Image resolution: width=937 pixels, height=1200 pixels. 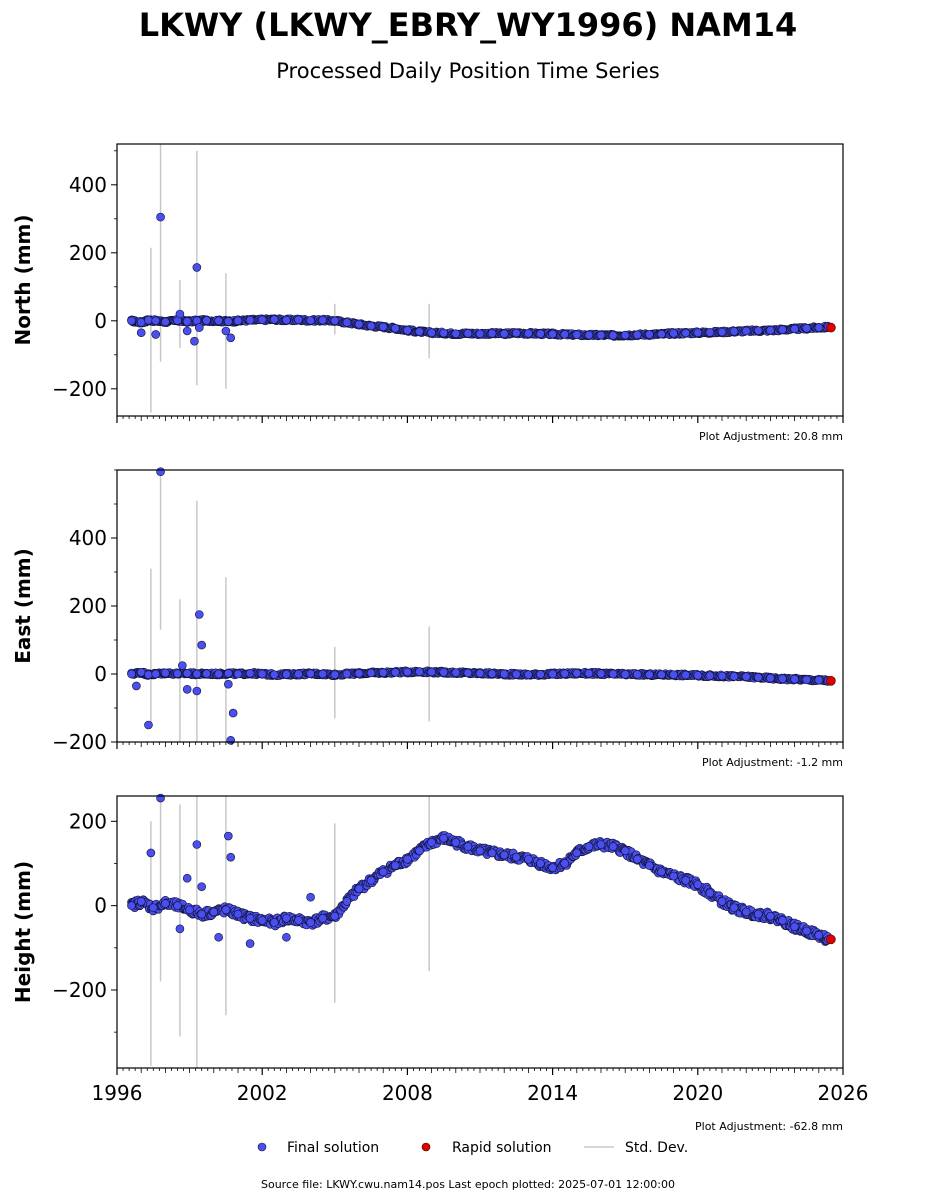 I want to click on height-x-tick-label: 2014, so click(x=552, y=1093).